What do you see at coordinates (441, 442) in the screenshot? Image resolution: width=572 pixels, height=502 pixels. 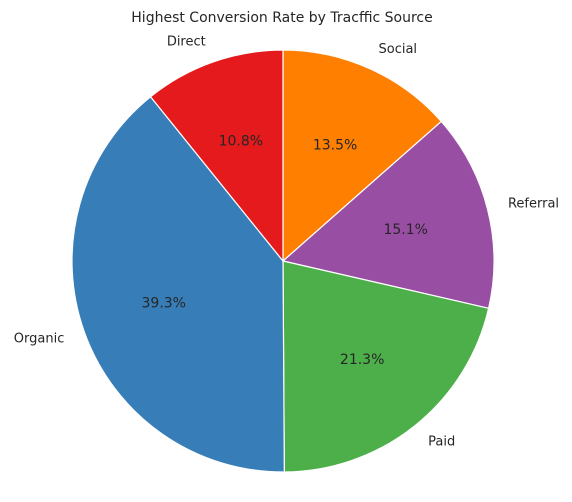 I see `pie-category-label-paid: Paid` at bounding box center [441, 442].